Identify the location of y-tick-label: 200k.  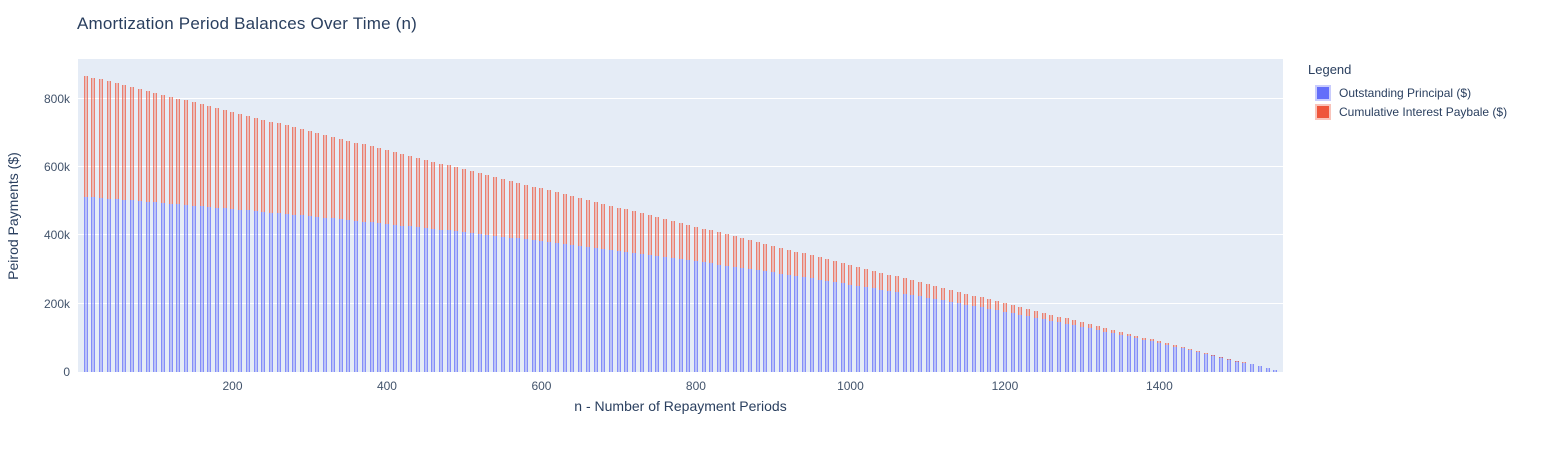
(56, 303).